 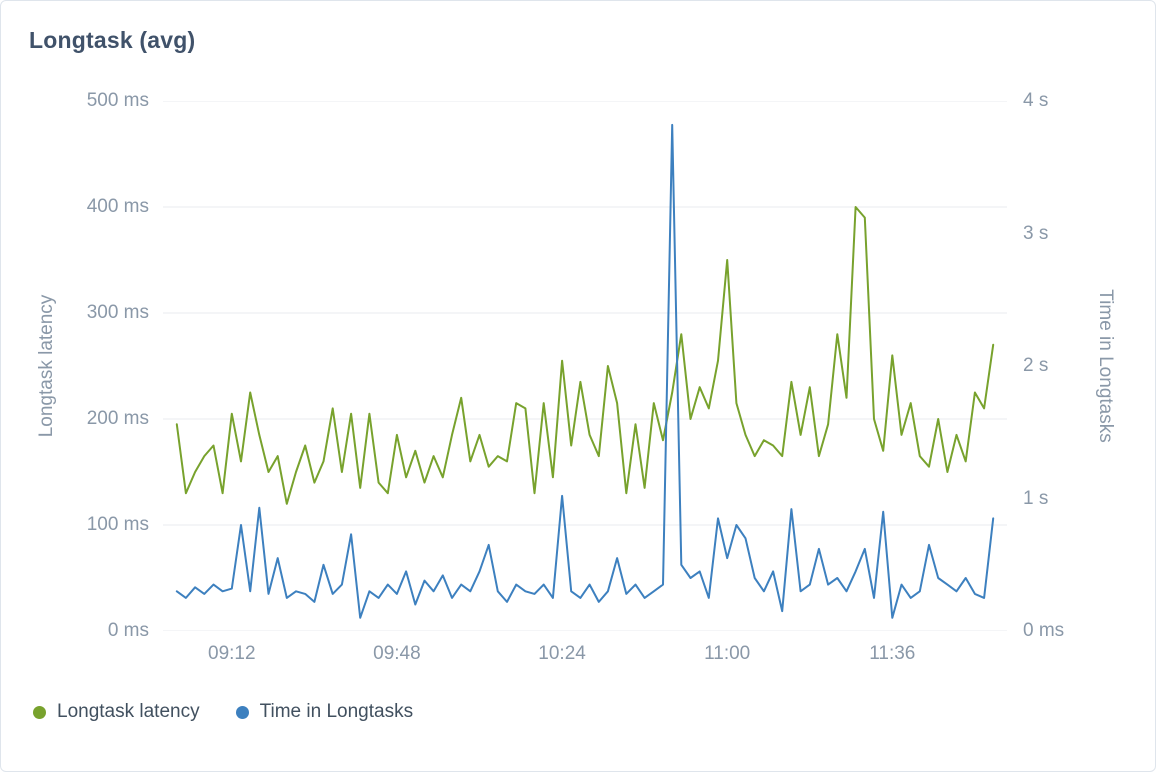 What do you see at coordinates (336, 711) in the screenshot?
I see `legend-label: Time in Longtasks` at bounding box center [336, 711].